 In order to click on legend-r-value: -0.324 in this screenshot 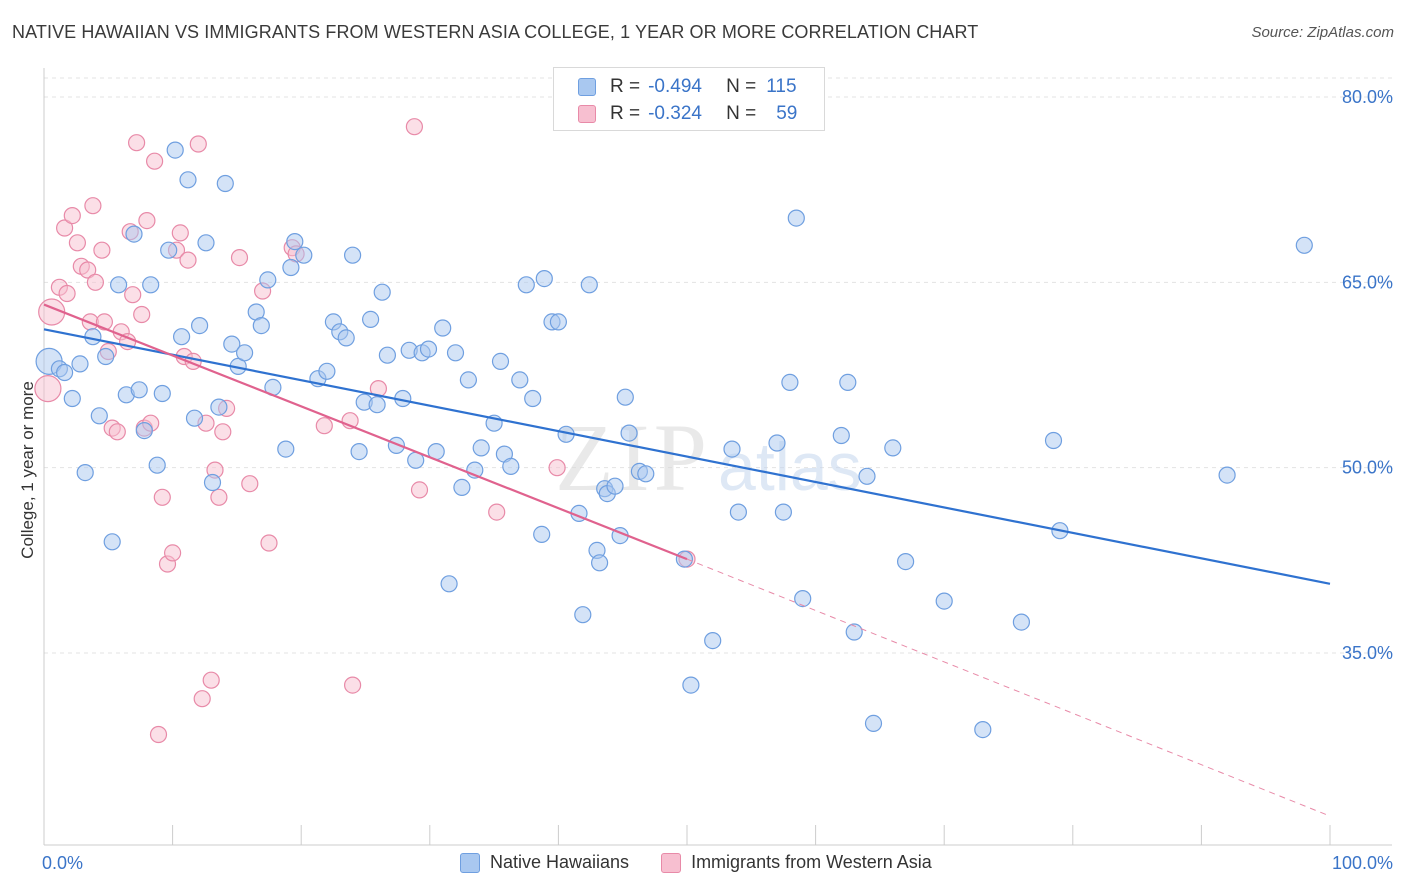, I will do `click(675, 113)`.